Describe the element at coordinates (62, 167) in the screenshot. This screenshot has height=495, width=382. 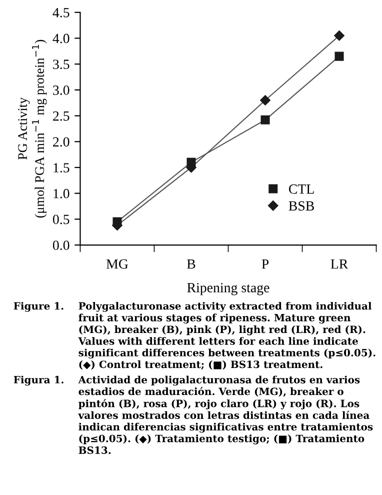
I see `y-tick-label: 1.5` at that location.